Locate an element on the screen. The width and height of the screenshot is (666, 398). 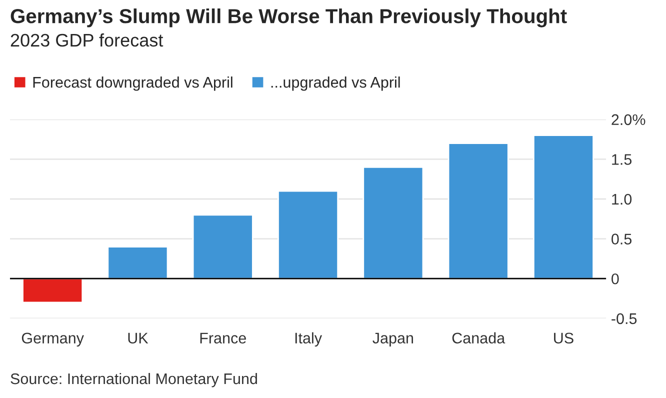
x-tick-label: UK is located at coordinates (138, 338).